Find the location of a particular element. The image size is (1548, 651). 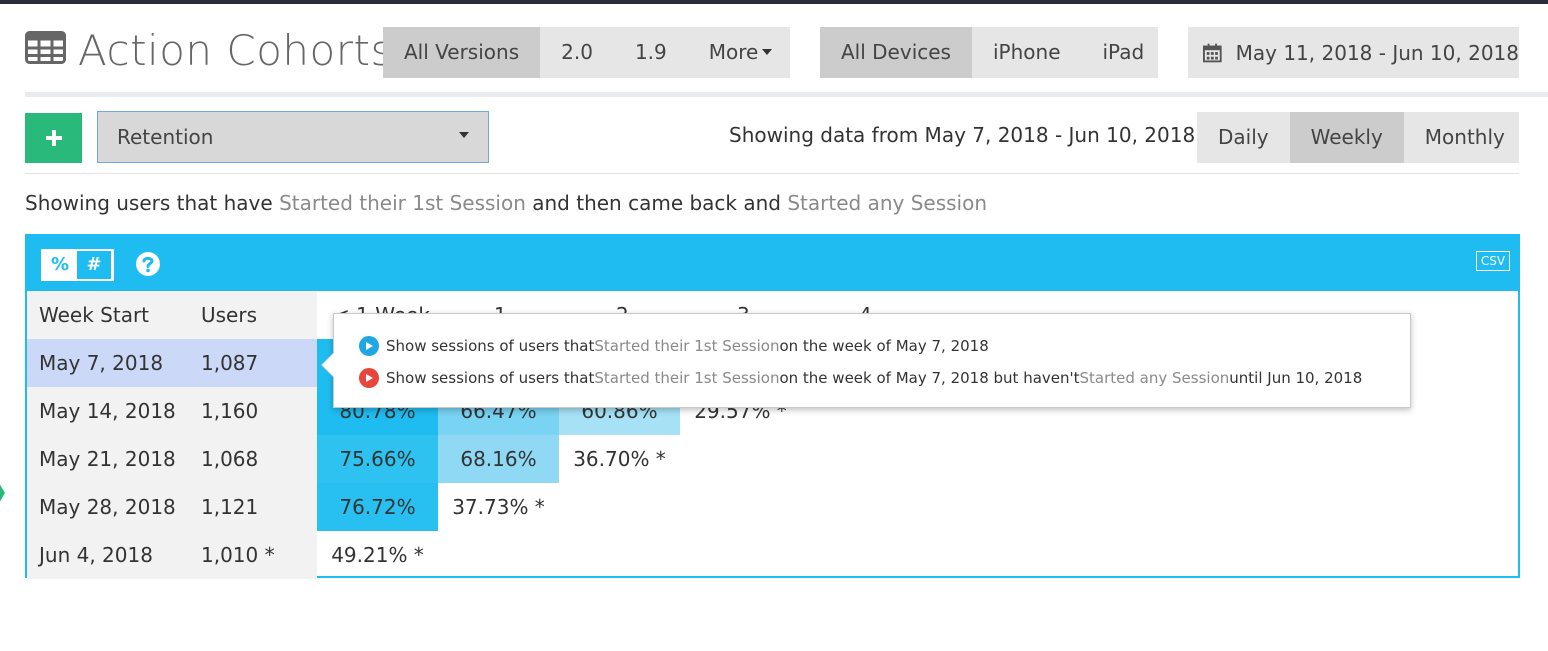

row-users: 1,010 * is located at coordinates (238, 555).